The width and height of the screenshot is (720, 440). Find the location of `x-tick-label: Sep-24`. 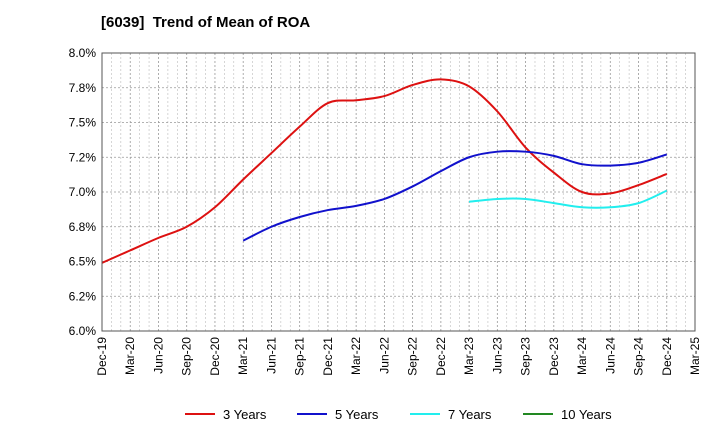

x-tick-label: Sep-24 is located at coordinates (639, 356).